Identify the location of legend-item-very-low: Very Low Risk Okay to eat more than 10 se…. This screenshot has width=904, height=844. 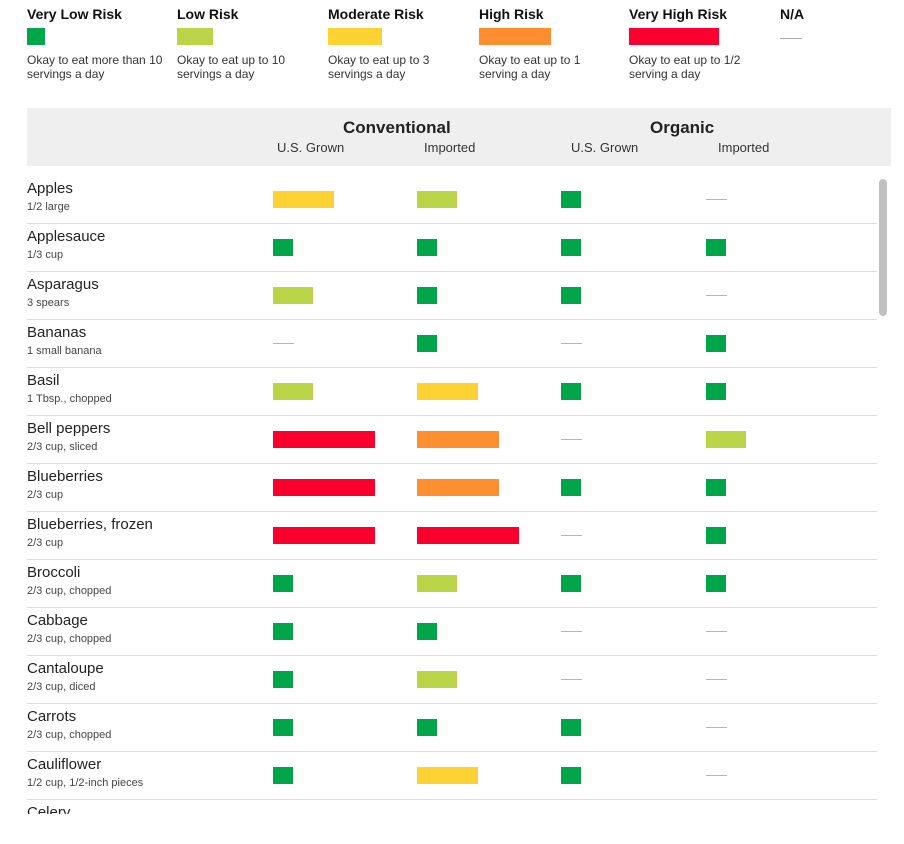
(99, 43).